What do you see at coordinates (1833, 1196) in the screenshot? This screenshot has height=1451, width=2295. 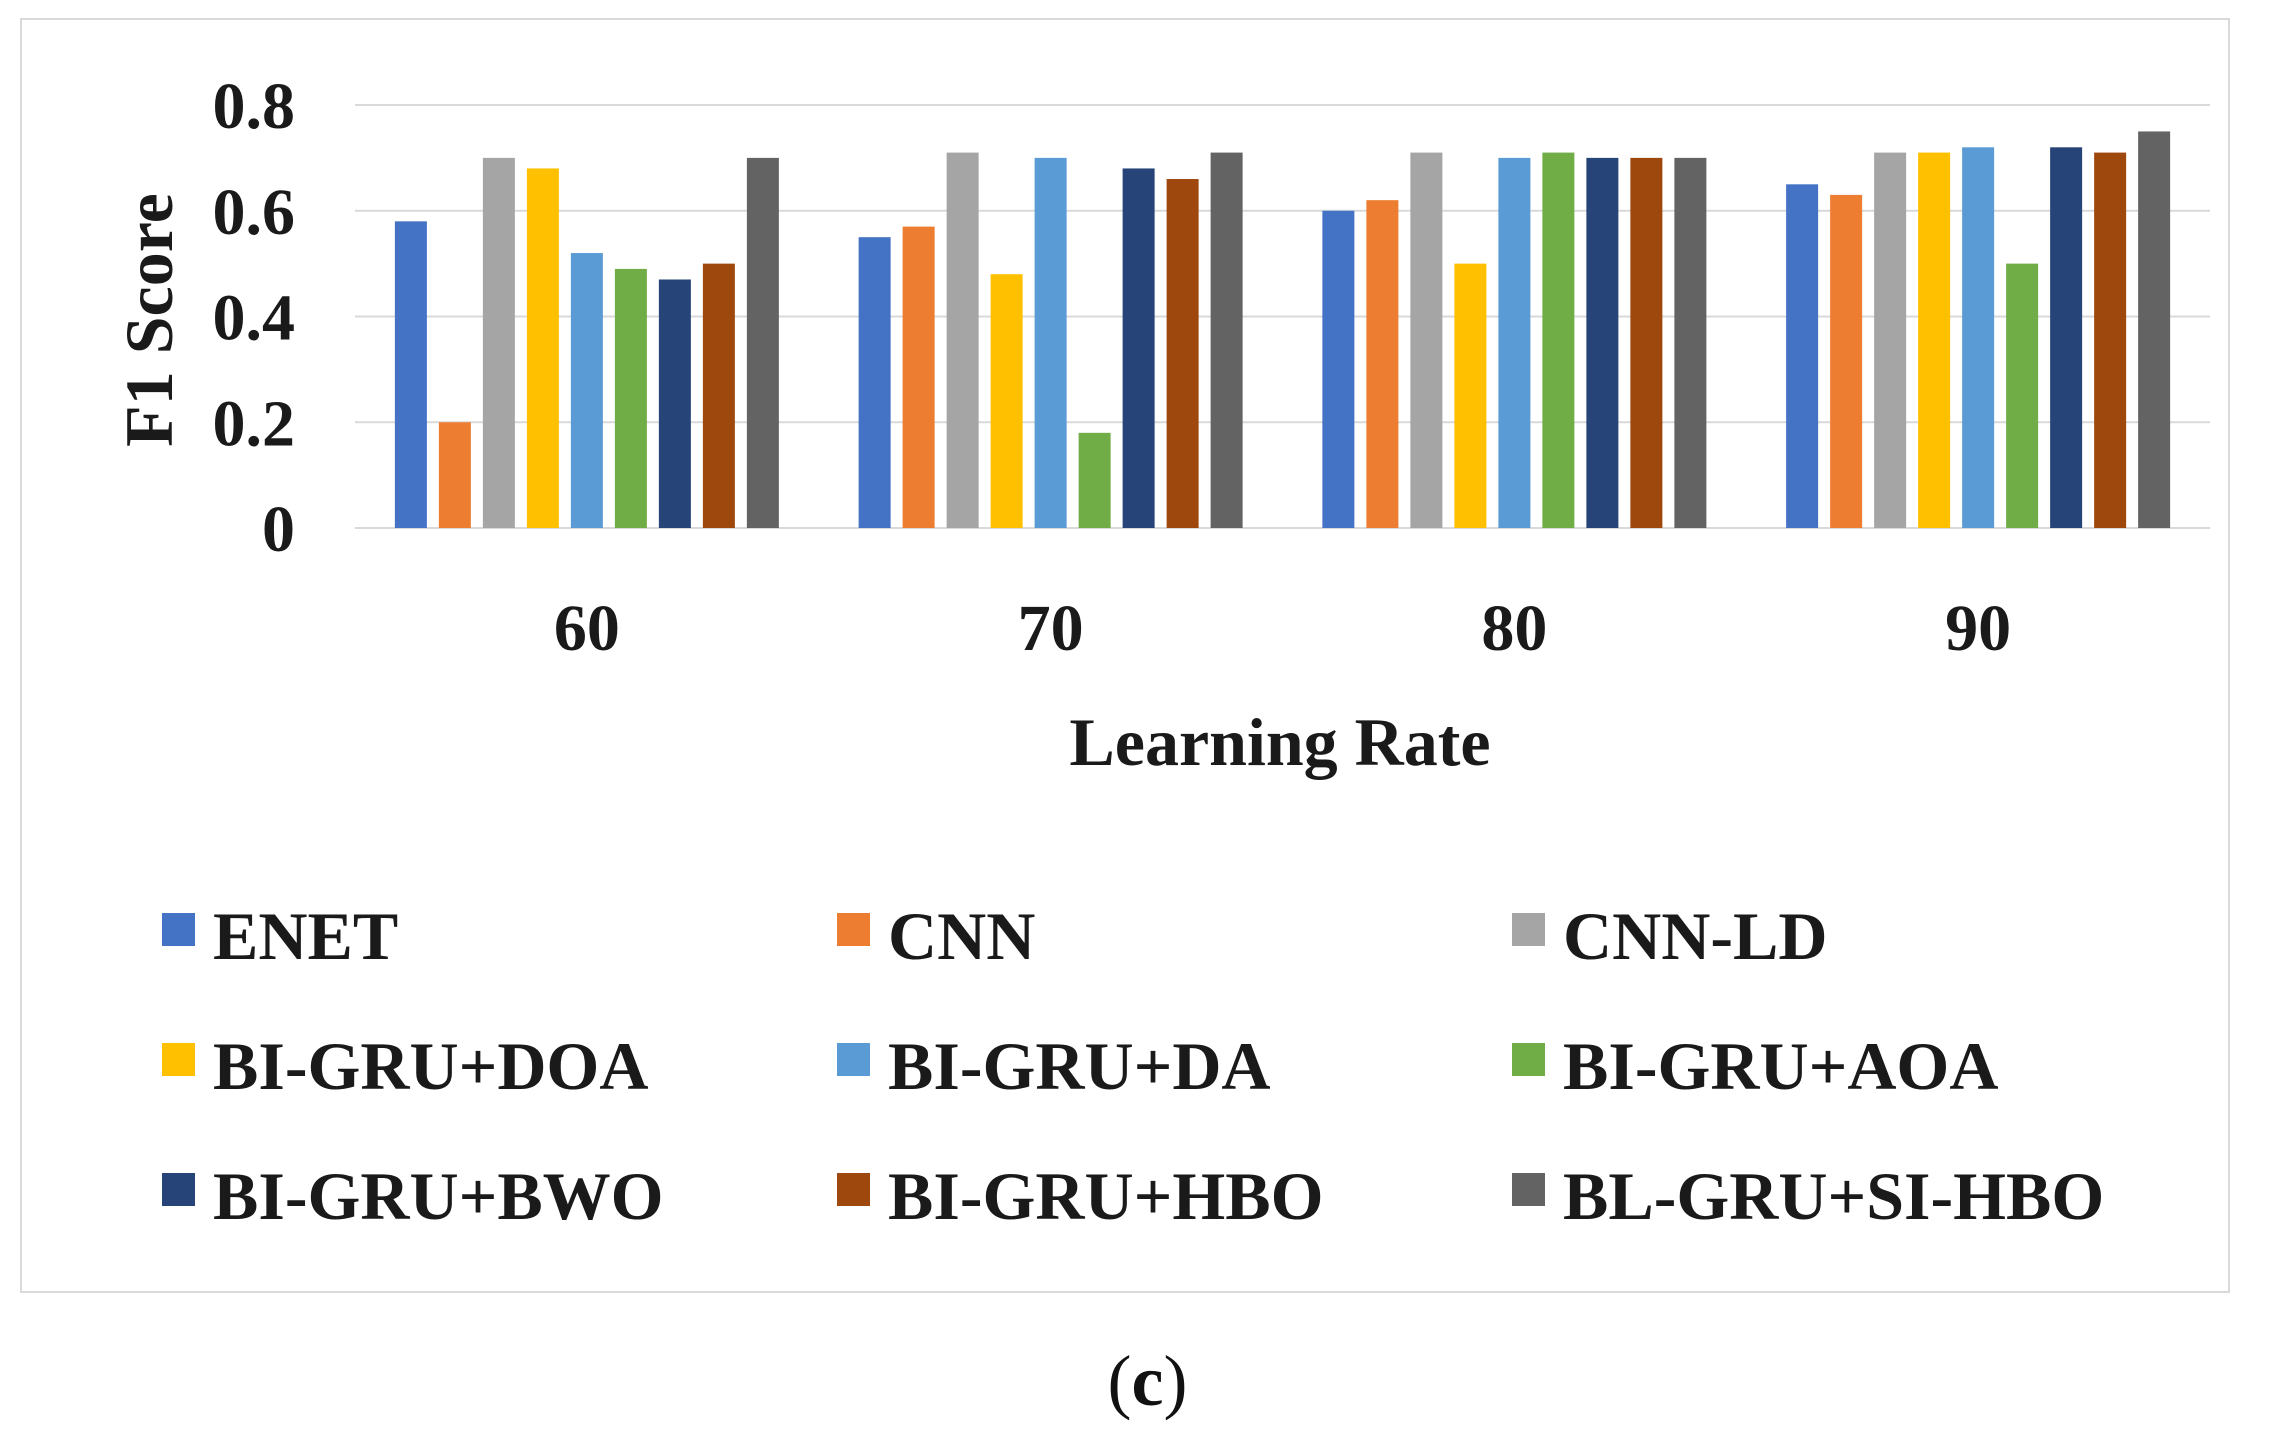 I see `legend-label: BL-GRU+SI-HBO` at bounding box center [1833, 1196].